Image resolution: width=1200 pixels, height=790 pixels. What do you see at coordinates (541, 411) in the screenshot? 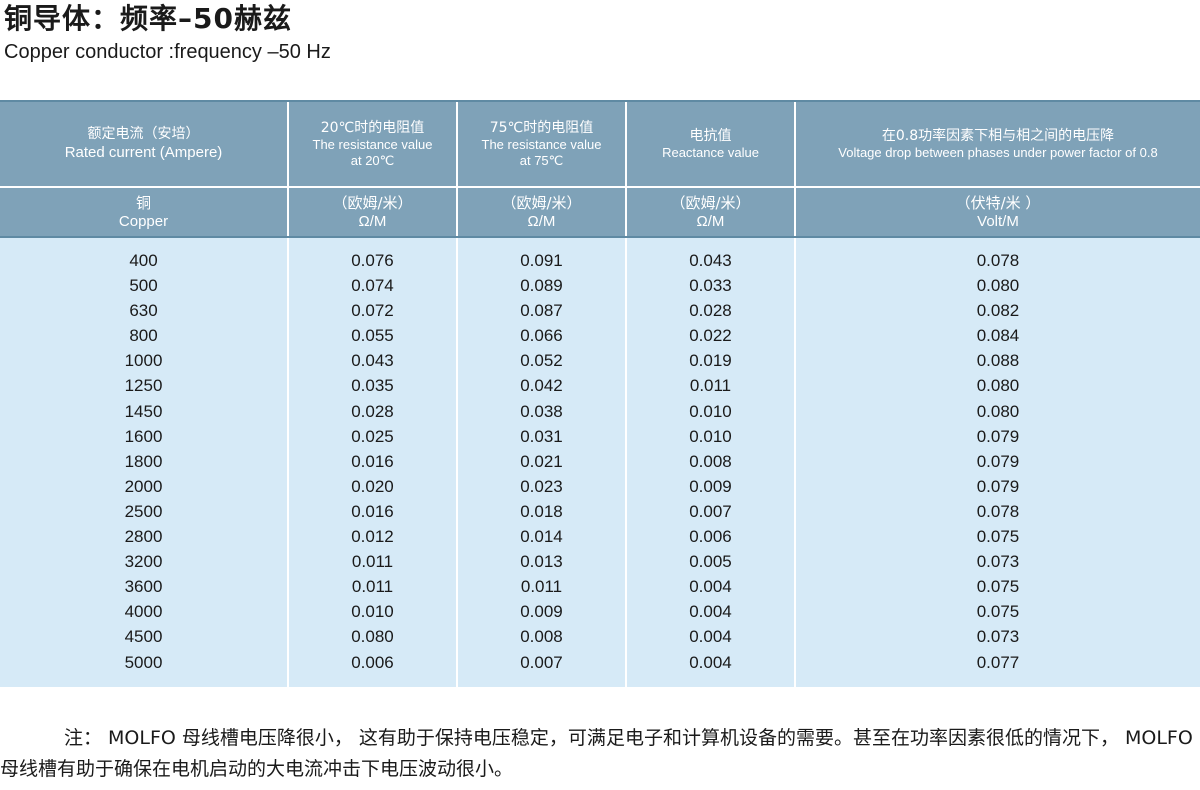
I see `cell-resistance-75c: 0.038` at bounding box center [541, 411].